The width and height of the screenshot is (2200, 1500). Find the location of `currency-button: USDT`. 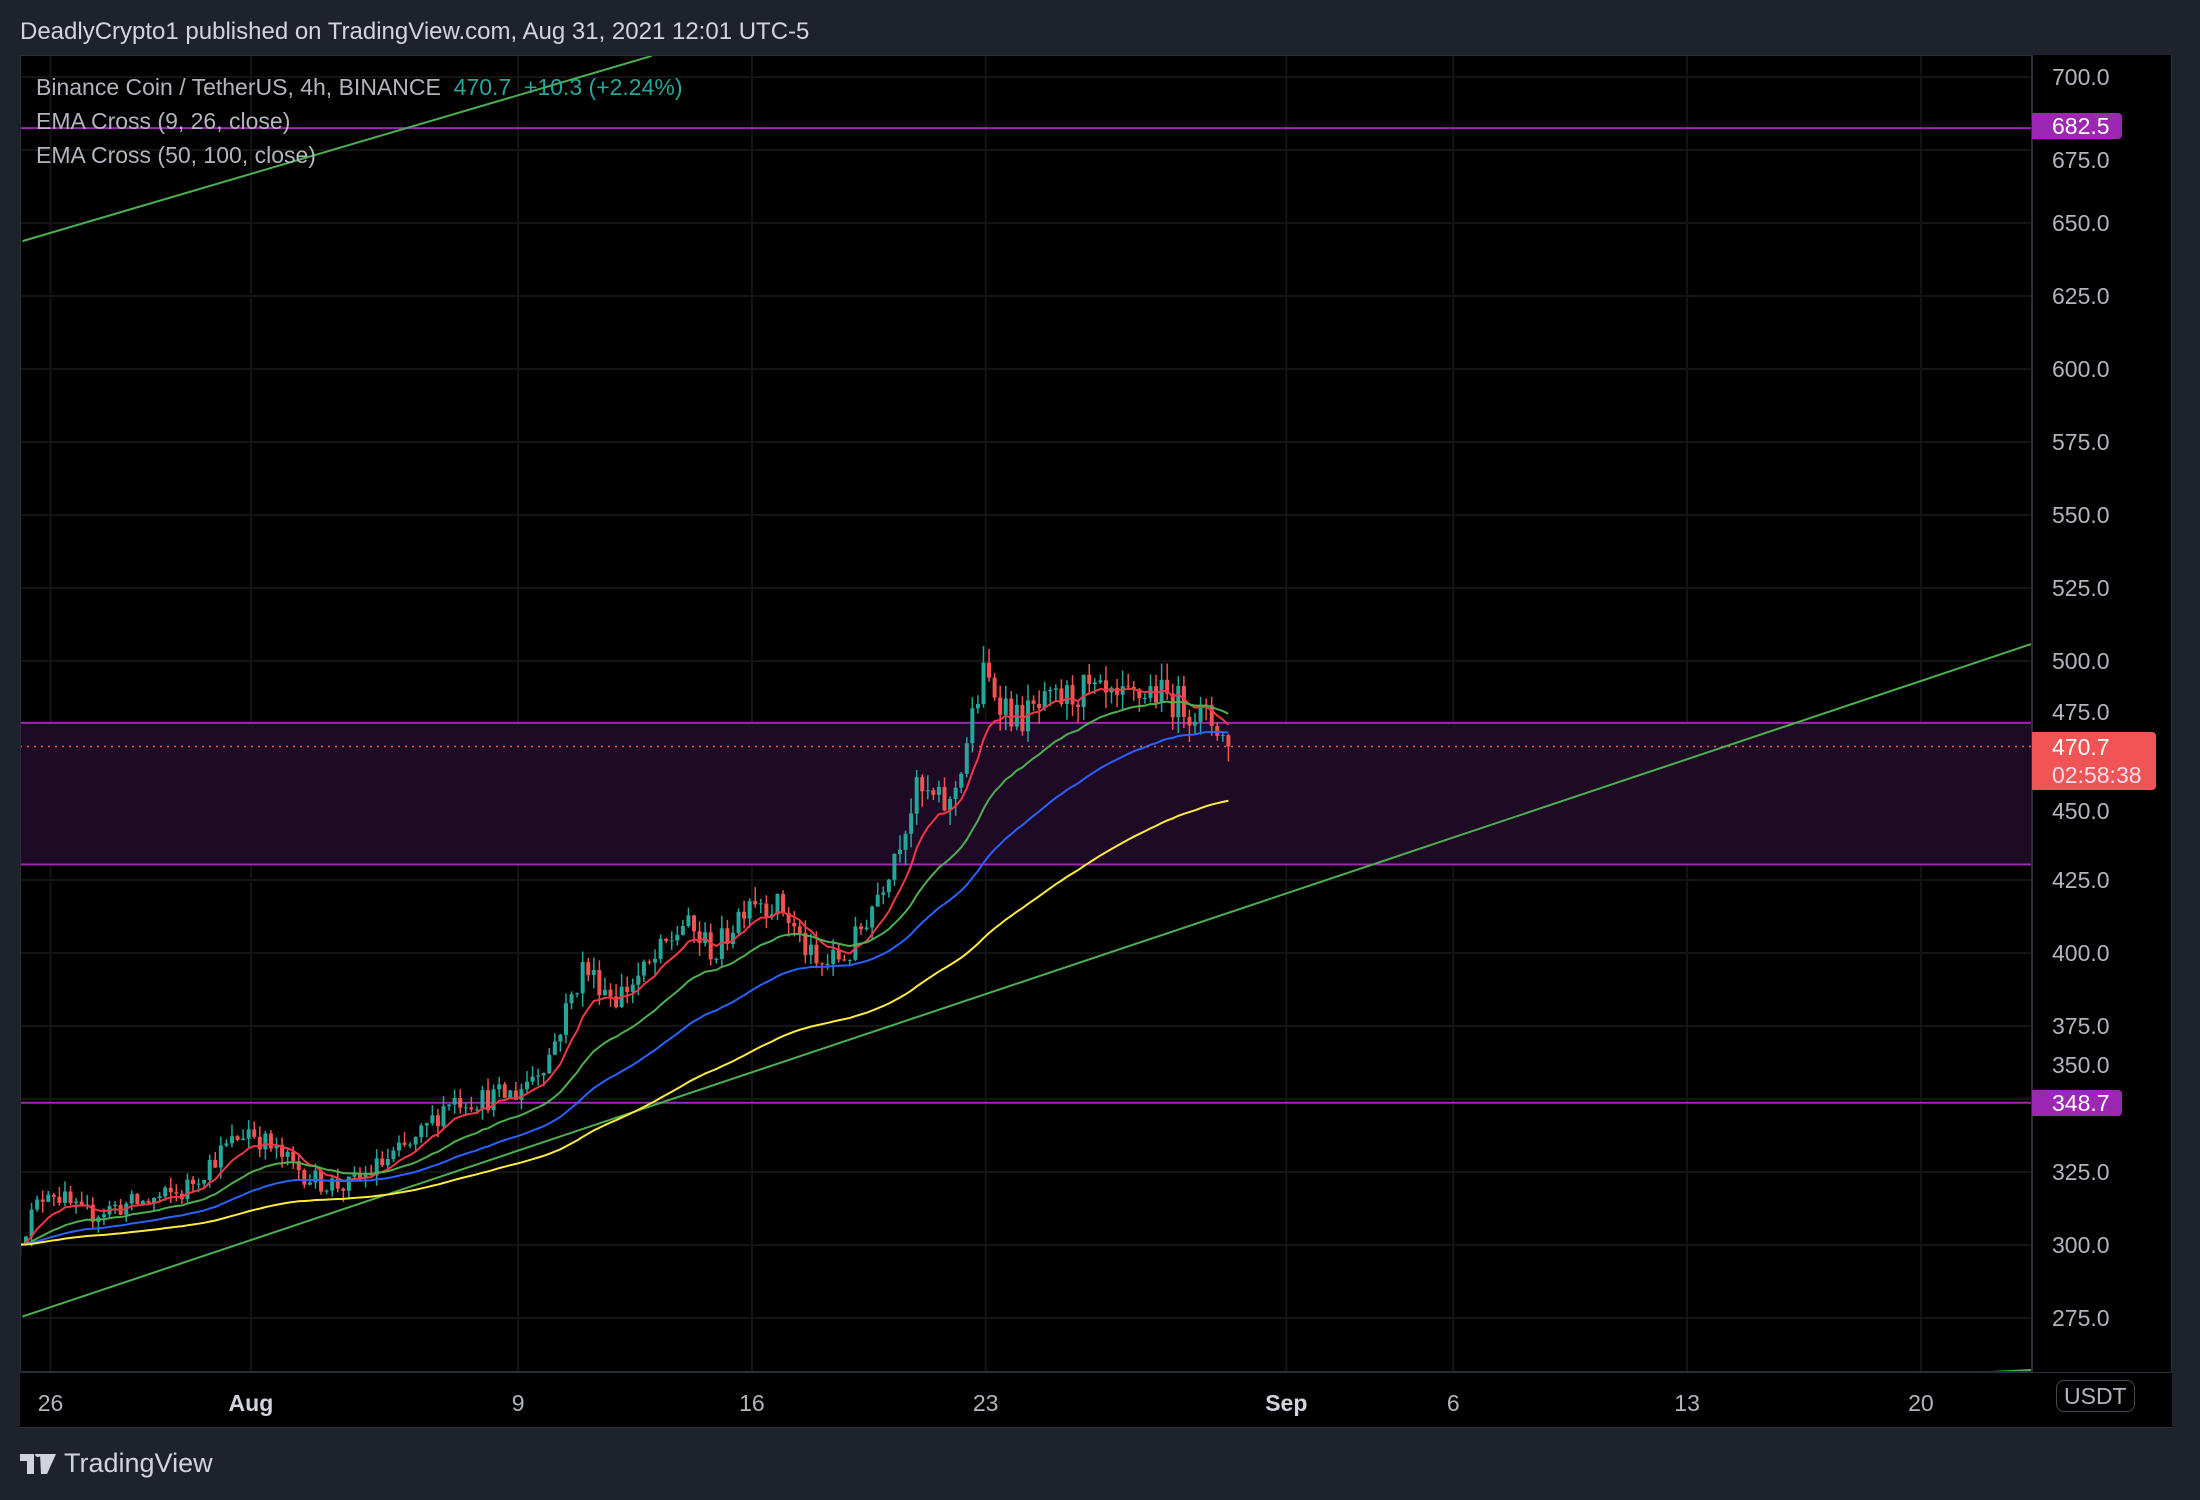

currency-button: USDT is located at coordinates (2095, 1396).